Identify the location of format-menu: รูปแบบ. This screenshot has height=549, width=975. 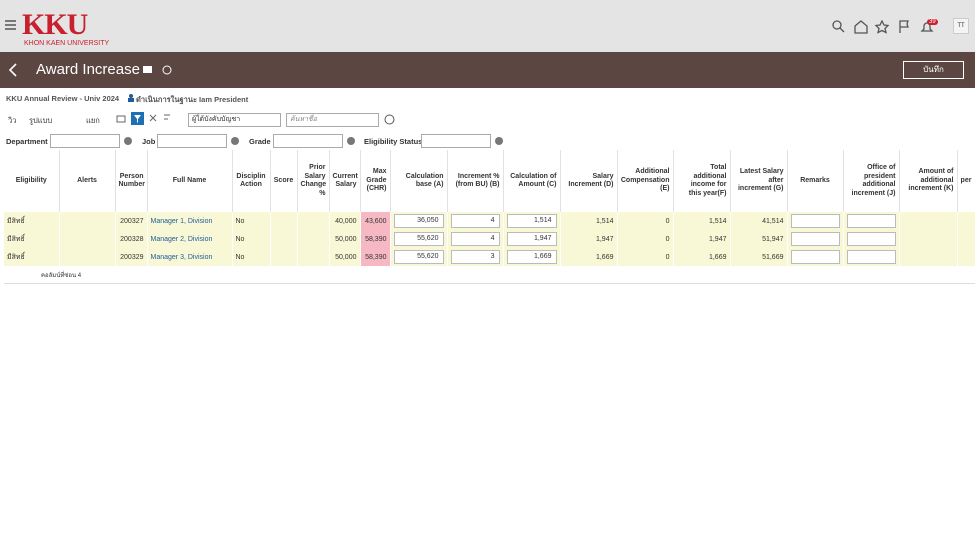
(41, 120).